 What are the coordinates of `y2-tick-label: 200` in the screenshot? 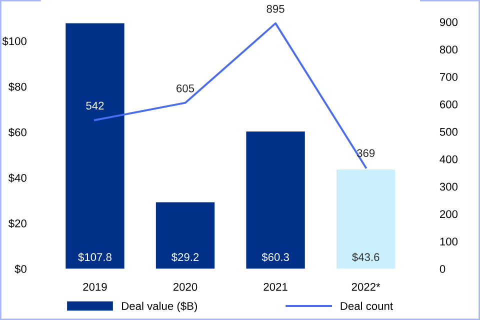 It's located at (449, 214).